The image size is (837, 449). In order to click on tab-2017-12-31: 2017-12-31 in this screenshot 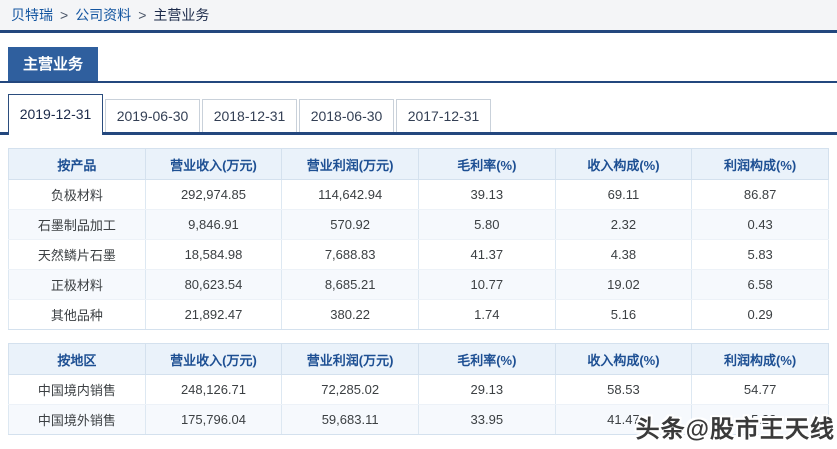, I will do `click(443, 115)`.